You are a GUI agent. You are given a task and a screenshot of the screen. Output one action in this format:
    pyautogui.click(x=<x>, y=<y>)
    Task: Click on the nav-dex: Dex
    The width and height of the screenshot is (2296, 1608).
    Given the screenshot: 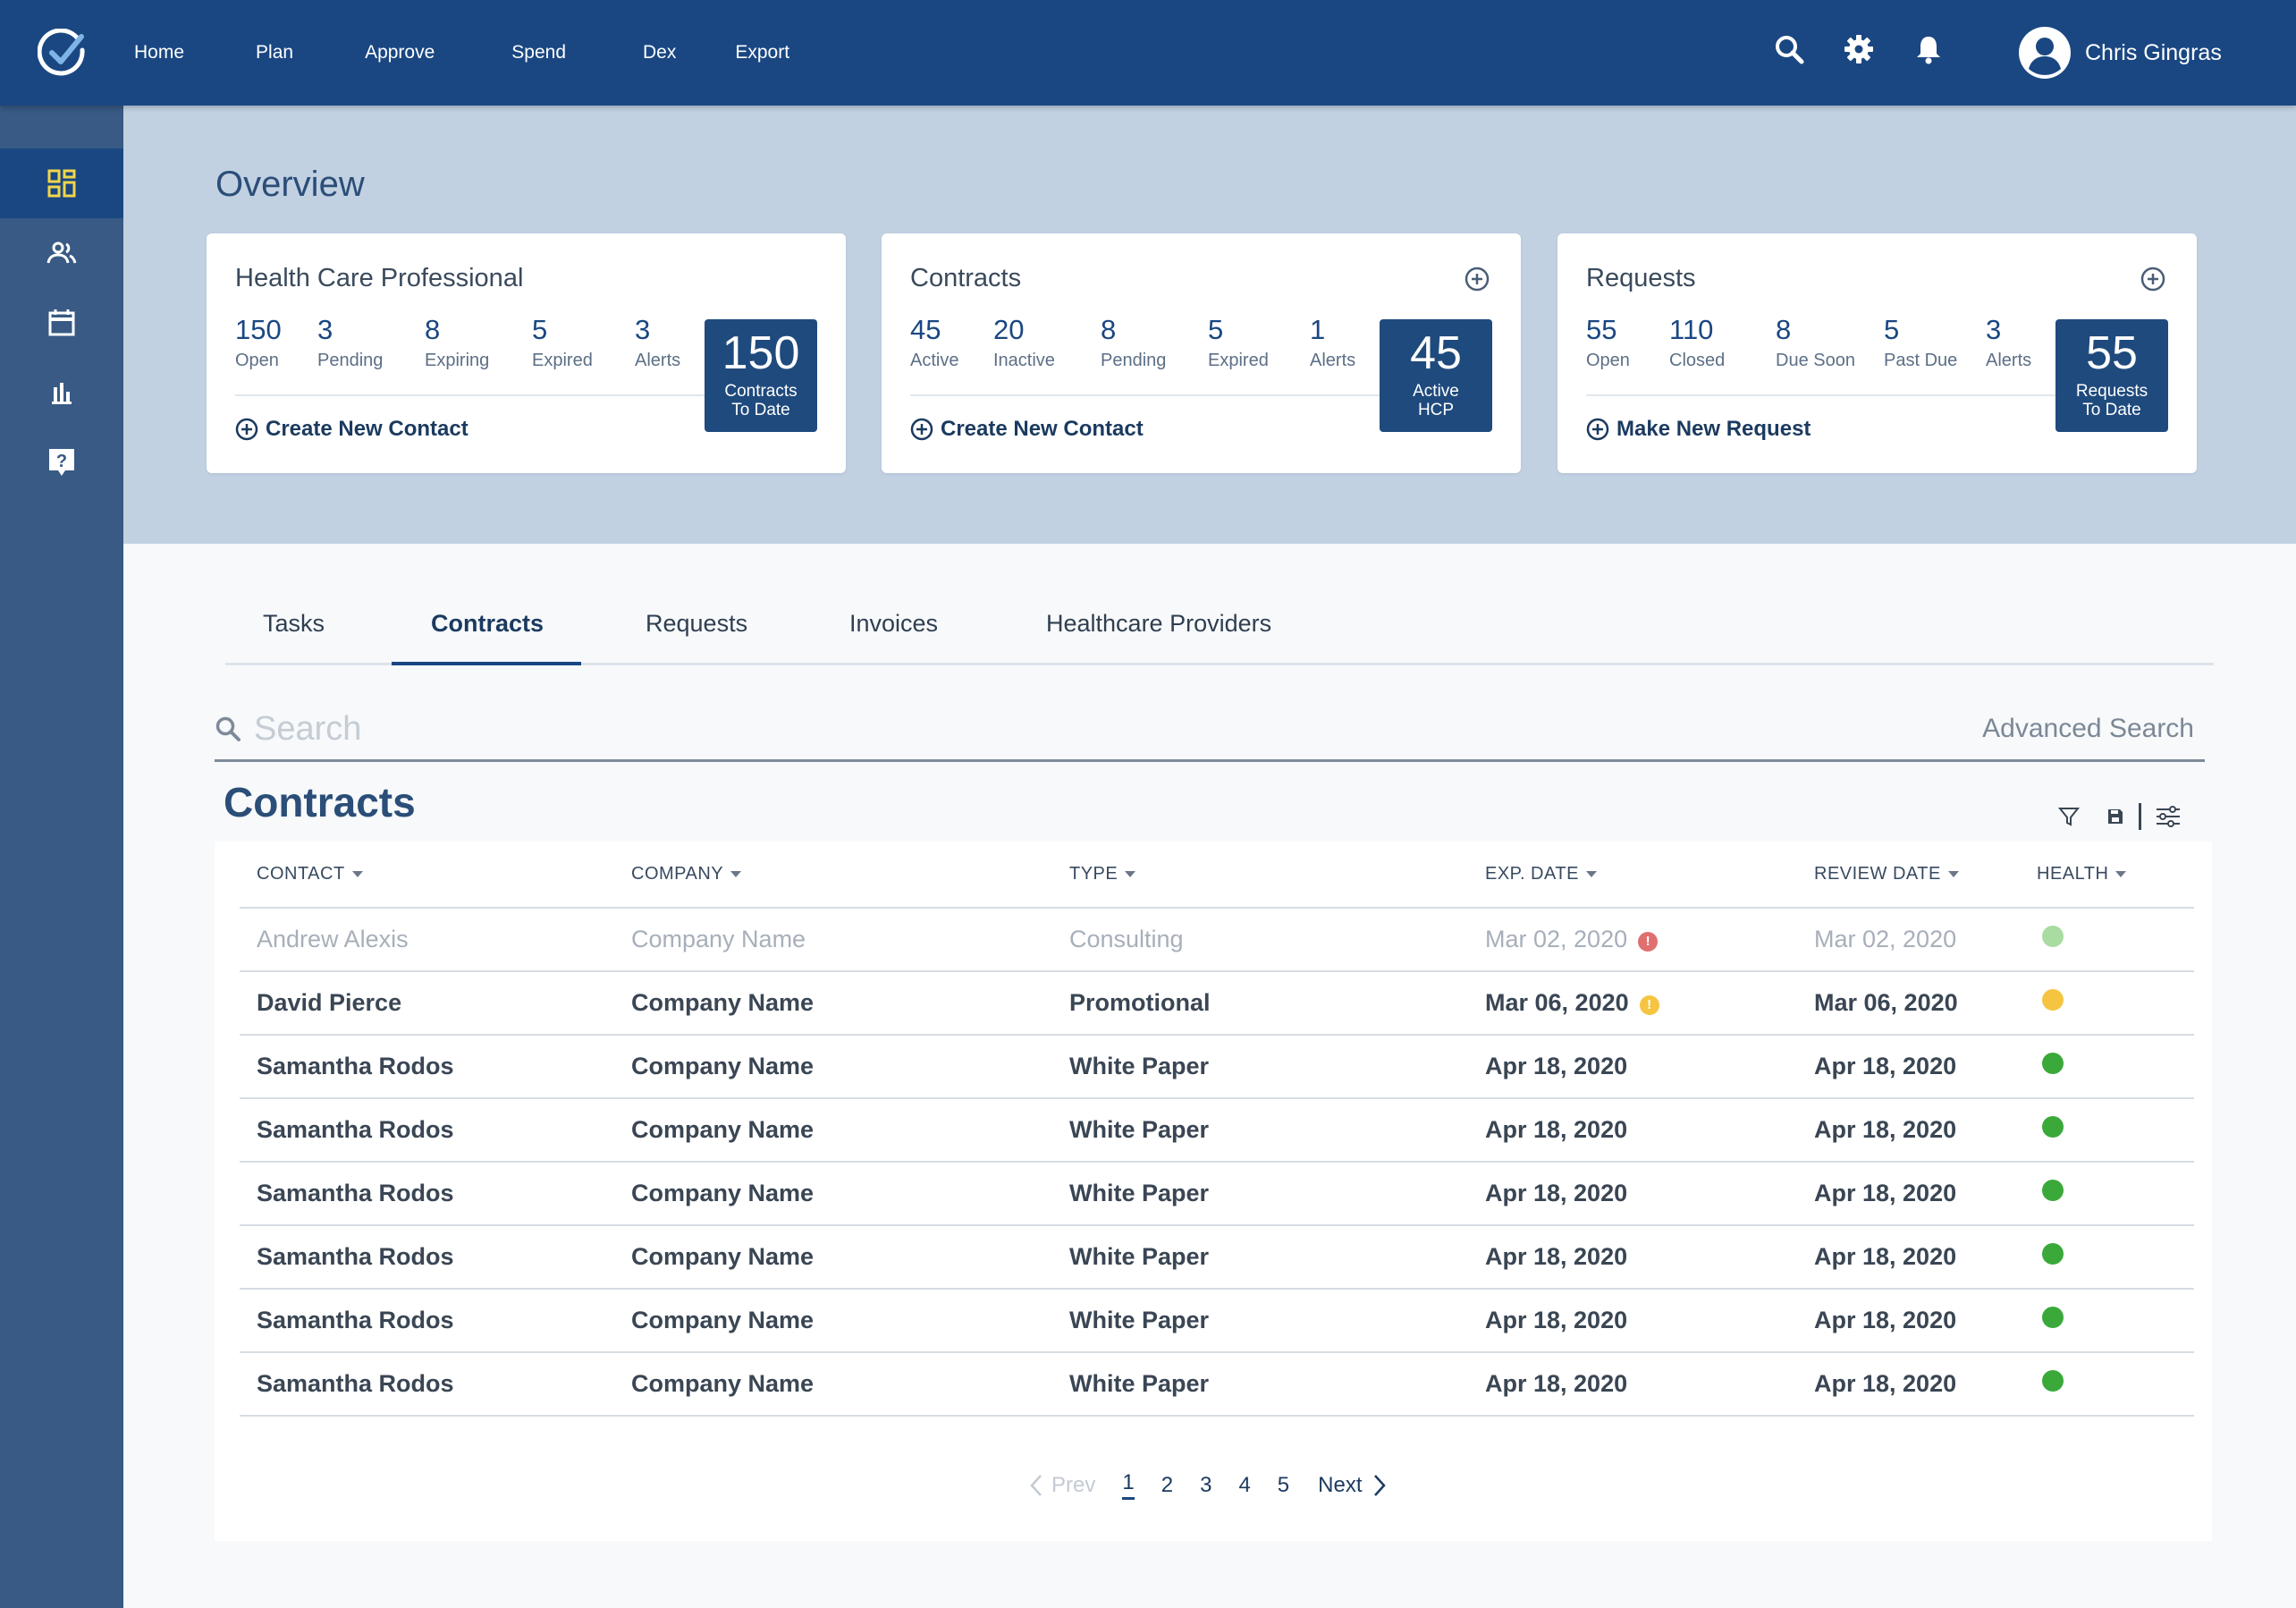 What is the action you would take?
    pyautogui.click(x=660, y=53)
    